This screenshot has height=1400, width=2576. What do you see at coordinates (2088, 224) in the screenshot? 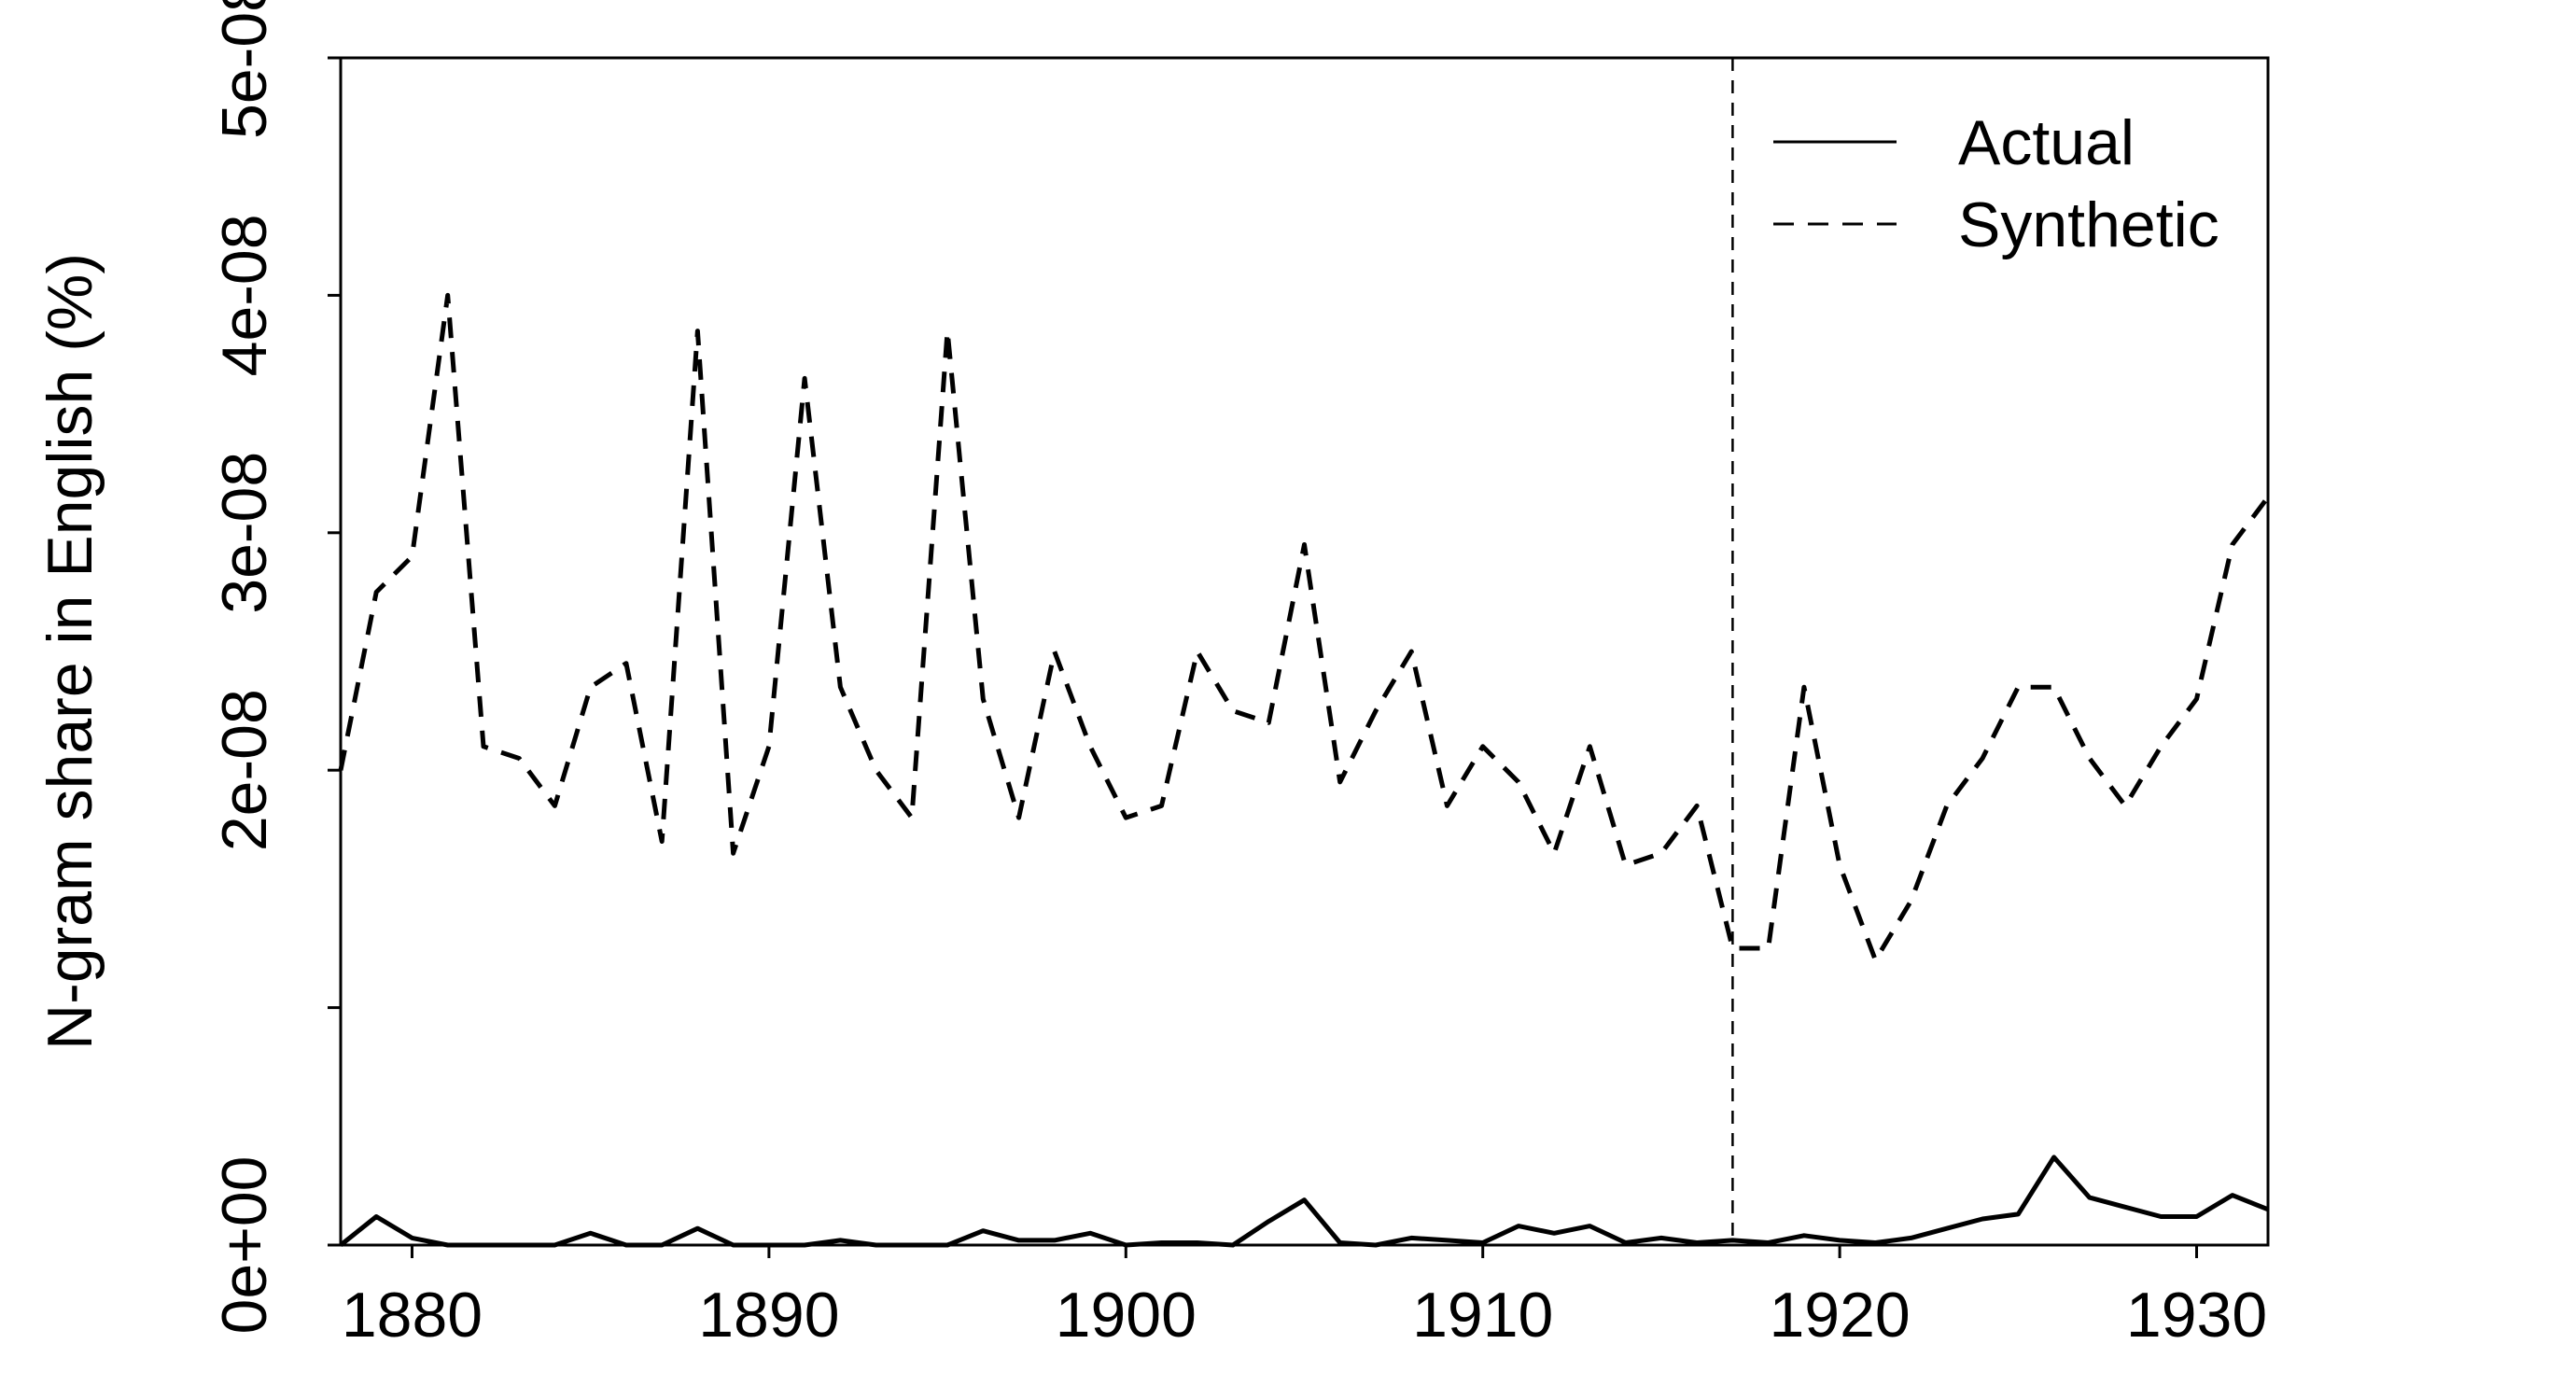
I see `legend-label-synthetic: Synthetic` at bounding box center [2088, 224].